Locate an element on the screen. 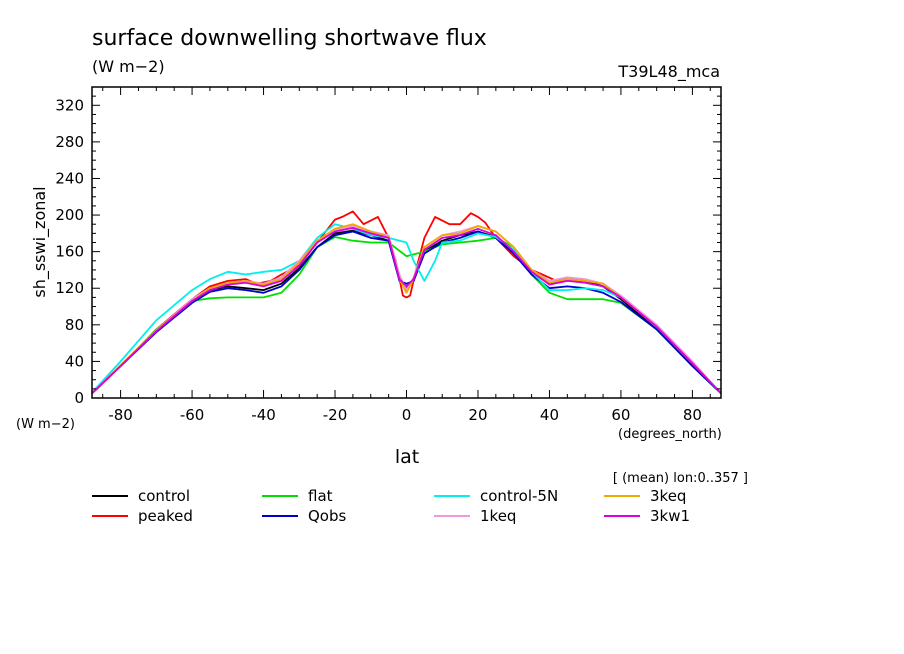  legend-label: 1keq is located at coordinates (498, 516).